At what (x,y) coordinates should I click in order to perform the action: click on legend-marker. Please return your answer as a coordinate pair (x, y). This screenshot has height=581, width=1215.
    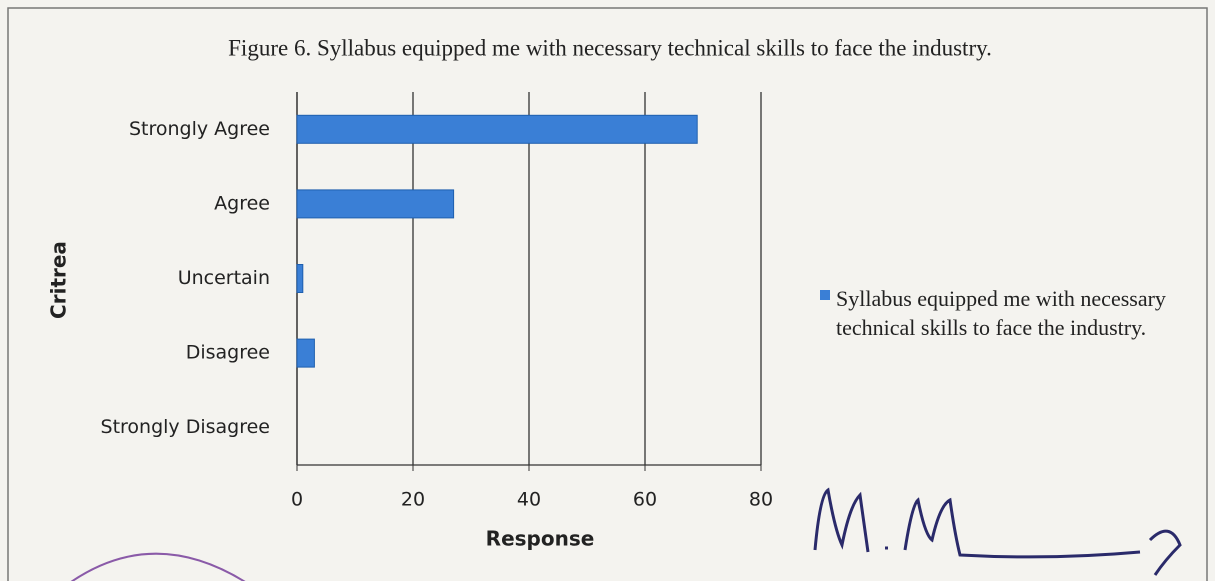
    Looking at the image, I should click on (825, 295).